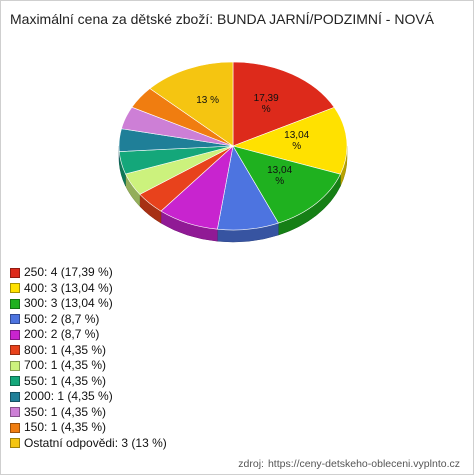  I want to click on legend-item: 2000: 1 (4,35 %), so click(88, 397).